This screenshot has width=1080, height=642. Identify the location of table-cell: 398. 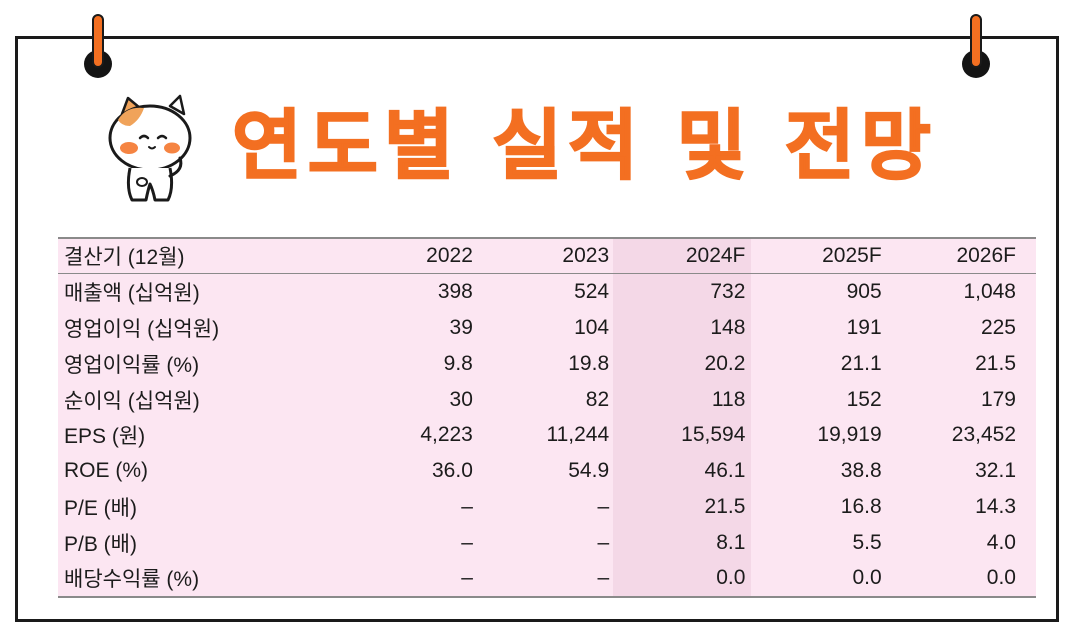
(455, 292).